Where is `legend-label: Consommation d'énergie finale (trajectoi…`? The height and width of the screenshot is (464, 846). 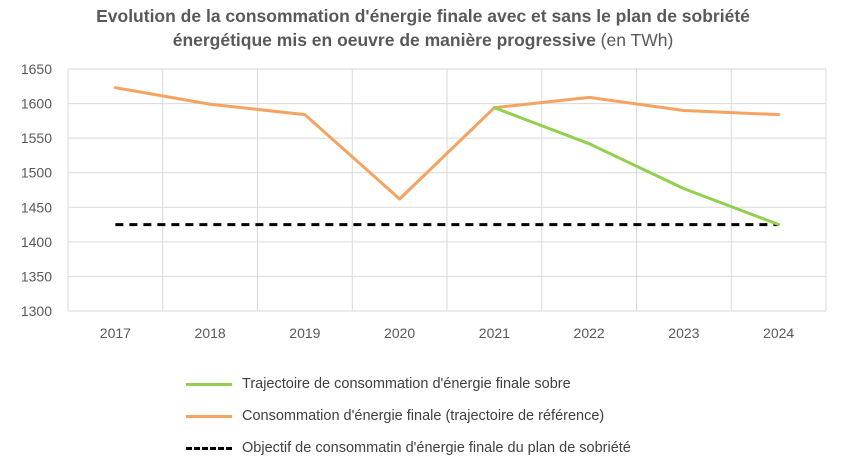
legend-label: Consommation d'énergie finale (trajectoi… is located at coordinates (423, 416).